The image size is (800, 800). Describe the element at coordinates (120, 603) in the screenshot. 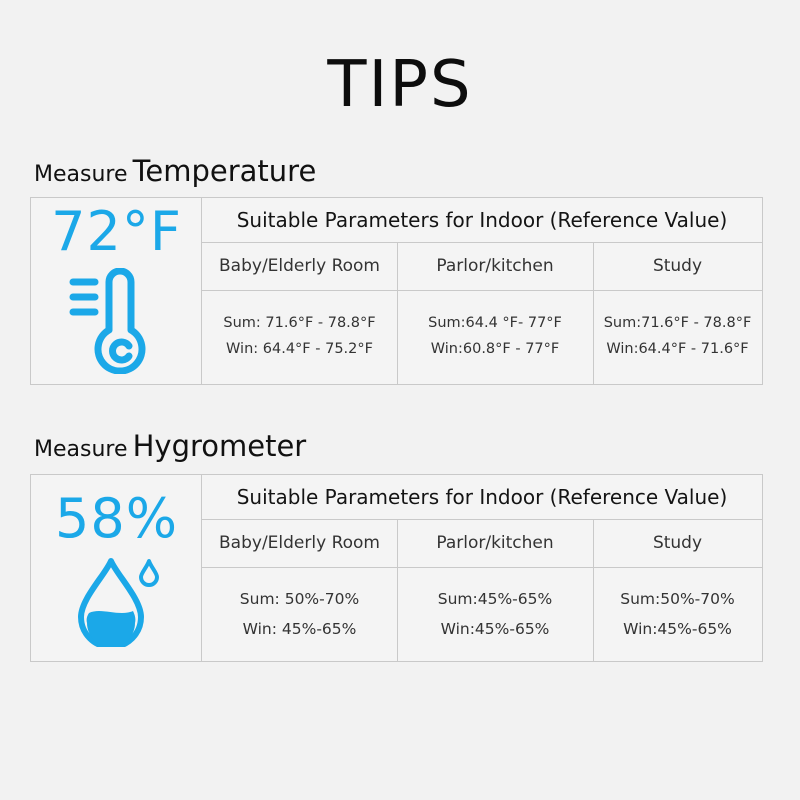

I see `water-drop-icon` at that location.